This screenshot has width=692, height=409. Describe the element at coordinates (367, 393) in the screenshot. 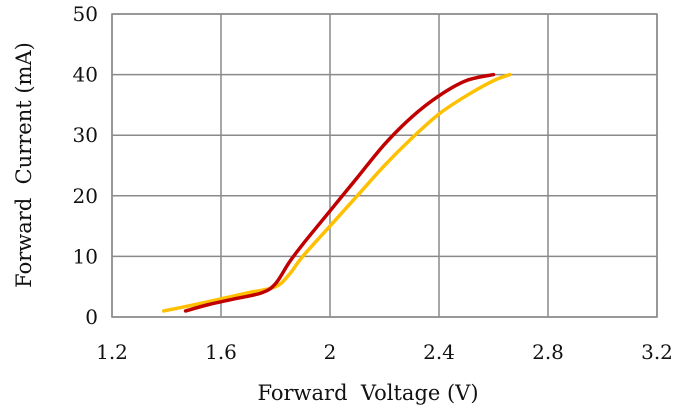

I see `x-axis-title: Forward Voltage (V)` at that location.